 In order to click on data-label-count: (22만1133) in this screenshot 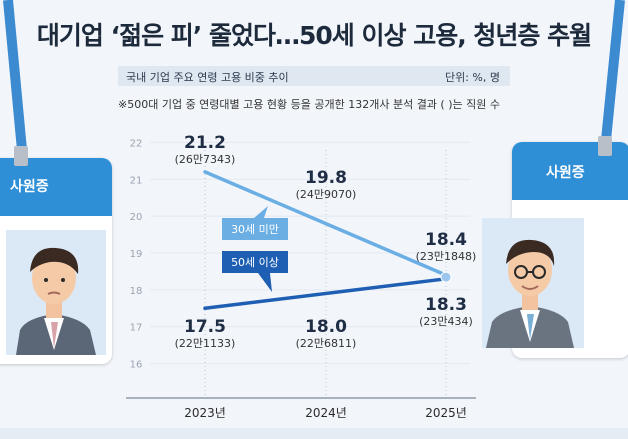, I will do `click(205, 343)`.